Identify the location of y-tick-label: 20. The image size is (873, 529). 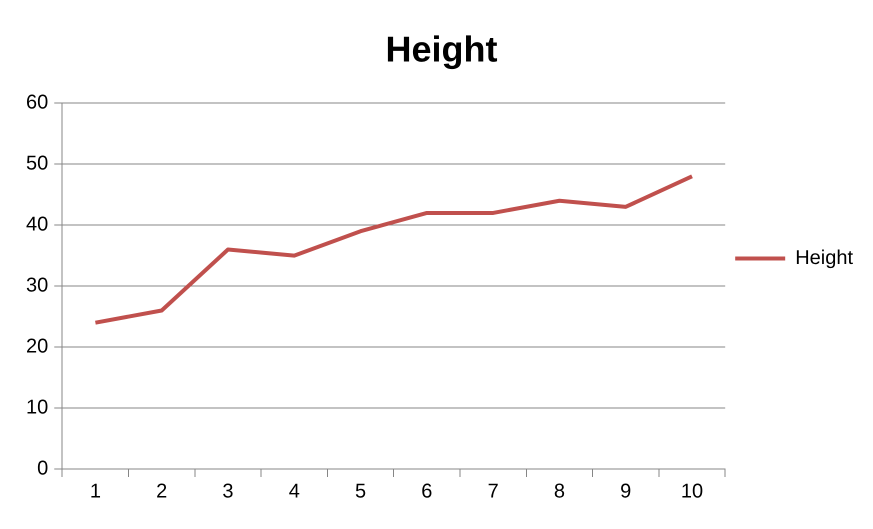
(37, 347).